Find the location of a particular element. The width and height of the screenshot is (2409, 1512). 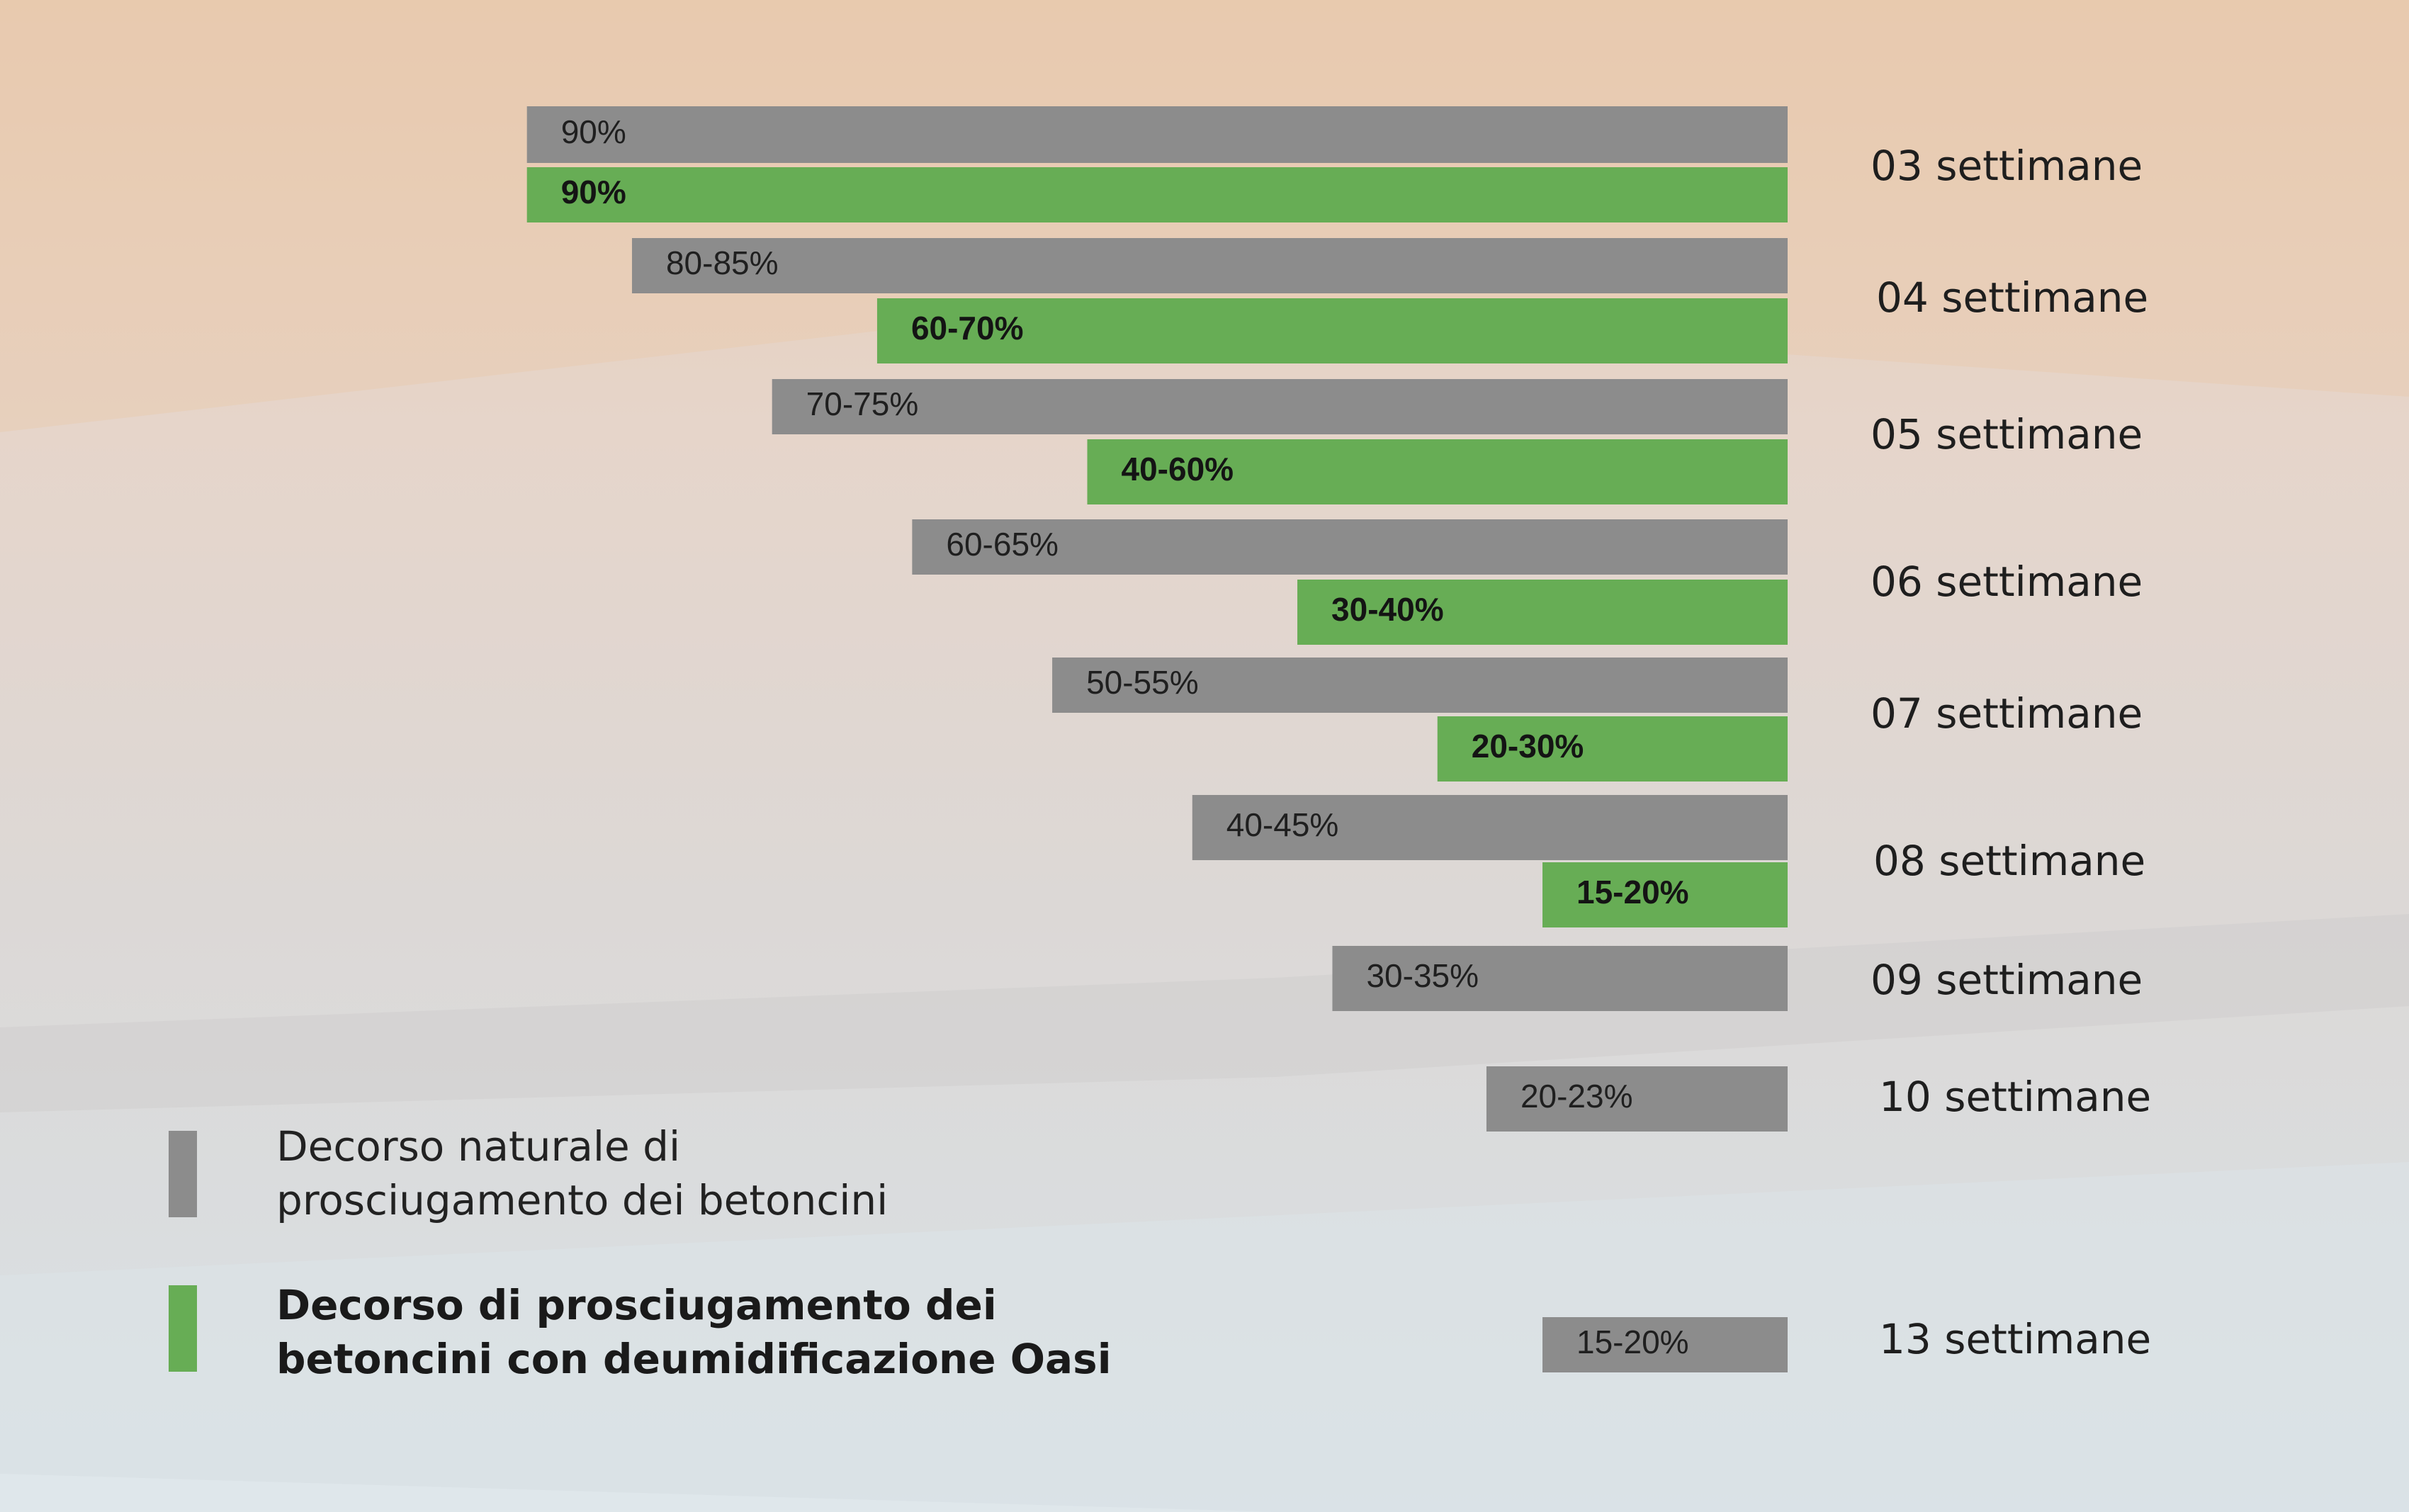

category-label-1: 04 settimane is located at coordinates (2012, 297).